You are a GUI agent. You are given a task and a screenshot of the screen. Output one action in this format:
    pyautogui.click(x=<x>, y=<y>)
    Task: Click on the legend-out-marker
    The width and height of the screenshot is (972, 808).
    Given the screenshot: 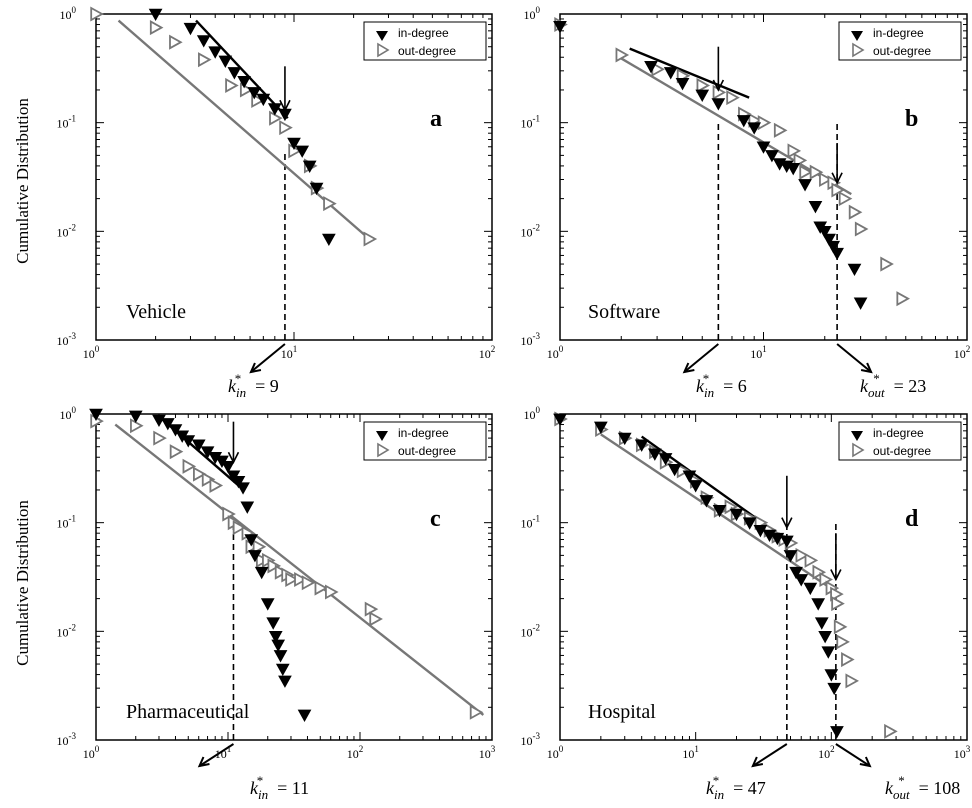 What is the action you would take?
    pyautogui.click(x=383, y=50)
    